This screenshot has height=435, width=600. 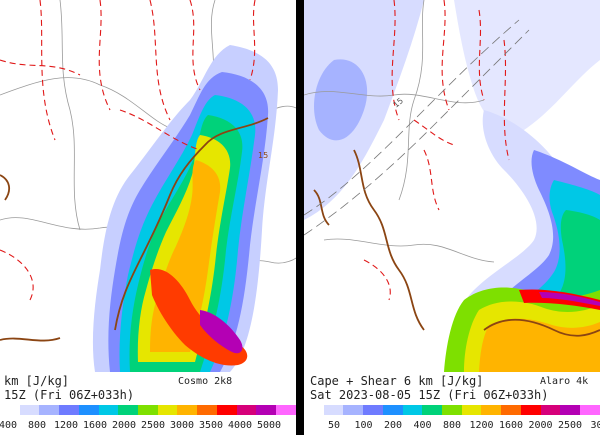 I want to click on left-scale-bar, so click(x=148, y=410).